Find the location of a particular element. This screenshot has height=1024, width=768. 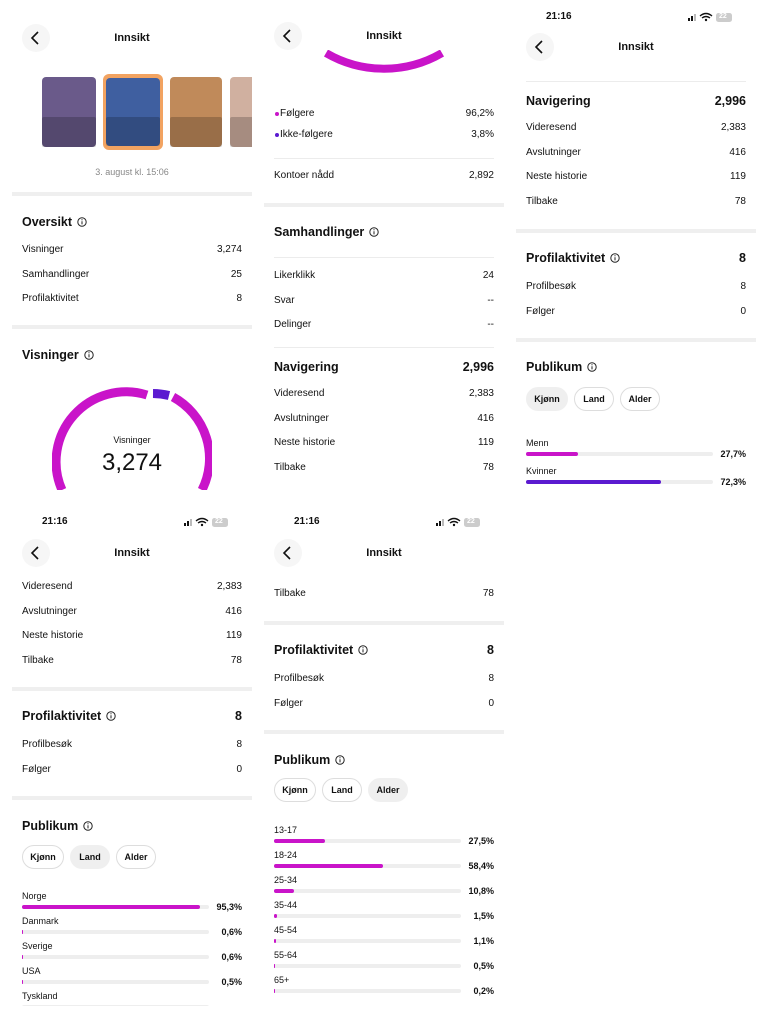

row-value: 2,892 is located at coordinates (481, 175).